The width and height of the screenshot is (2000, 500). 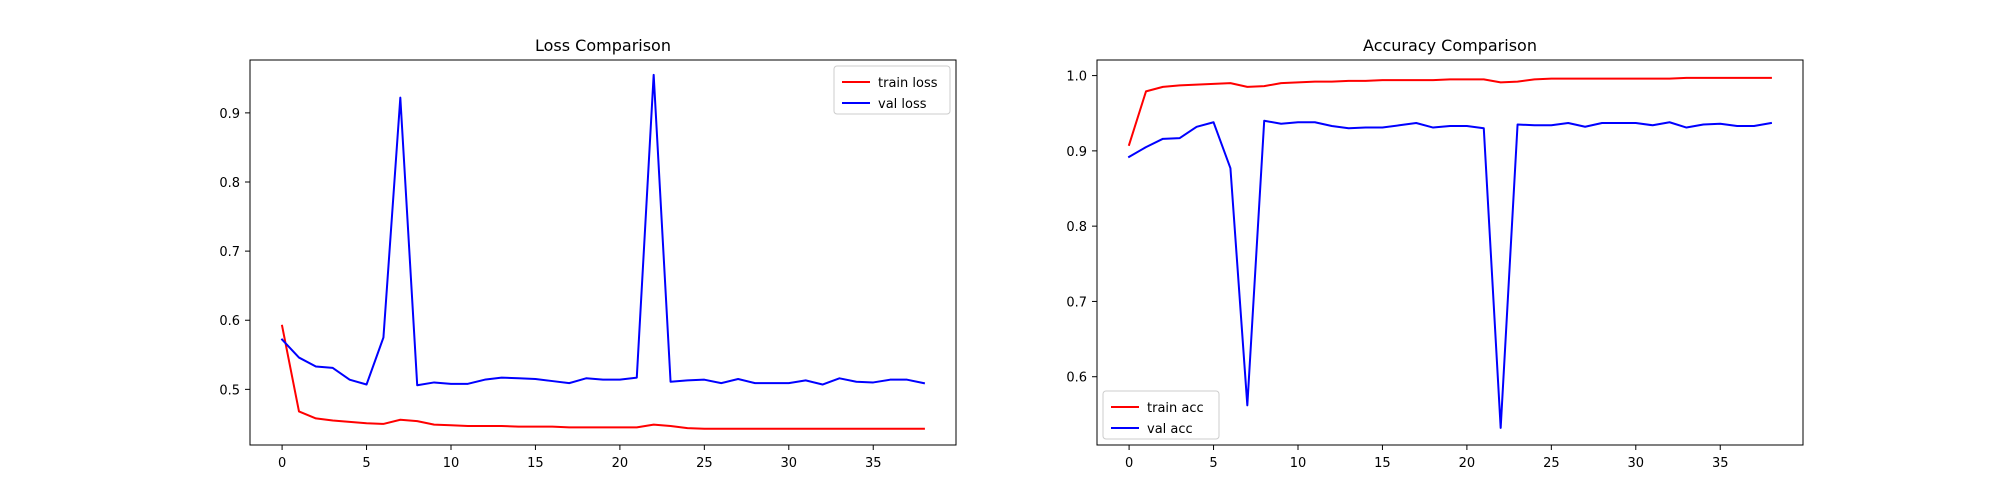 What do you see at coordinates (229, 390) in the screenshot?
I see `y-tick-label: 0.5` at bounding box center [229, 390].